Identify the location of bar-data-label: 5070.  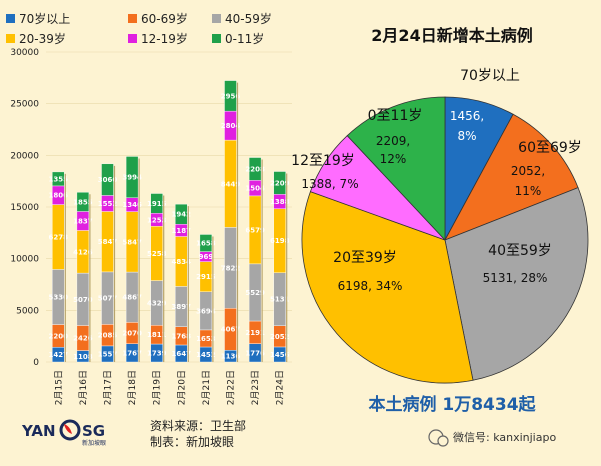
(83, 300).